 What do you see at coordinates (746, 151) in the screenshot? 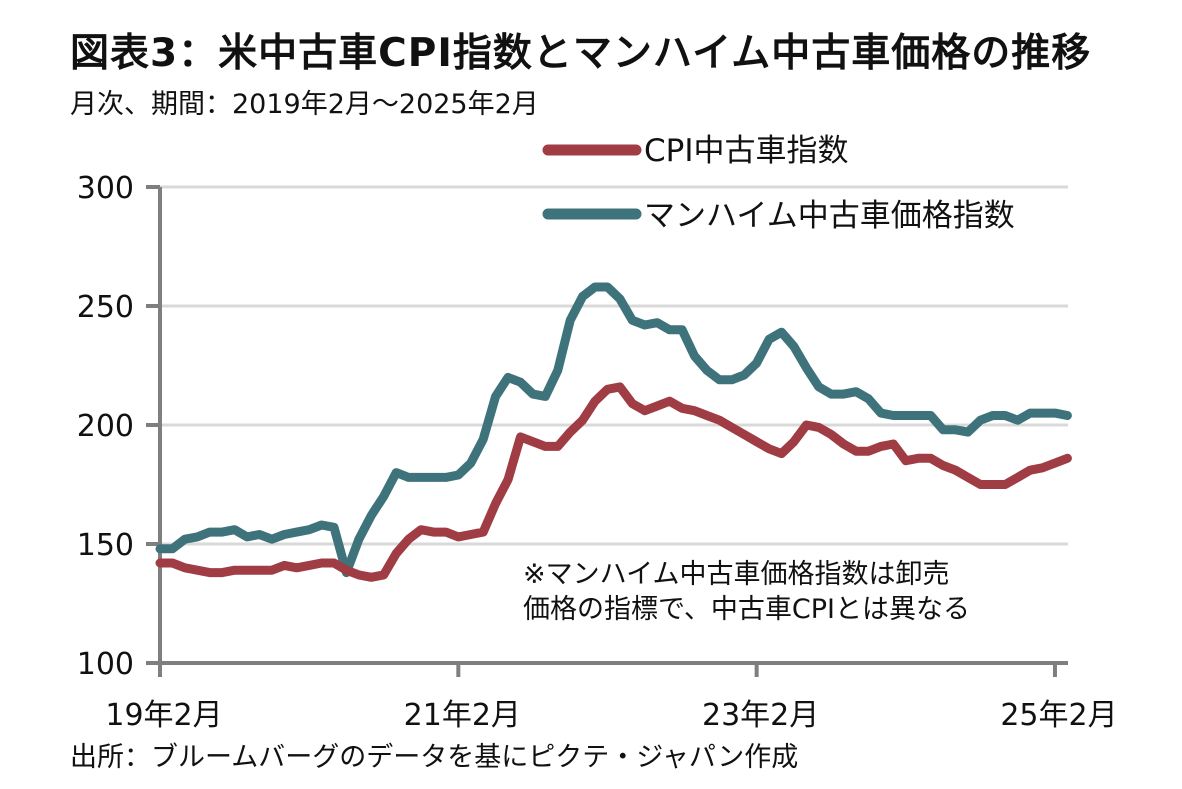
I see `legend-label-cpi: CPI中古車指数` at bounding box center [746, 151].